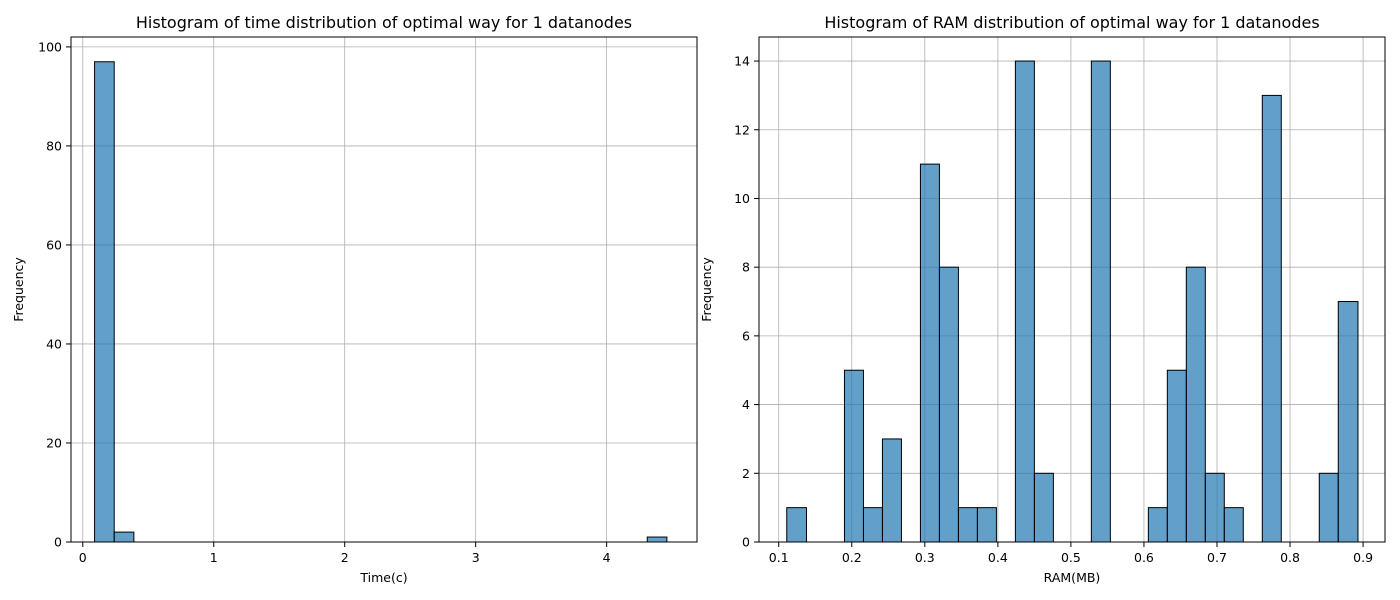 The width and height of the screenshot is (1400, 600). What do you see at coordinates (1290, 557) in the screenshot?
I see `ram-x-tick-label: 0.8` at bounding box center [1290, 557].